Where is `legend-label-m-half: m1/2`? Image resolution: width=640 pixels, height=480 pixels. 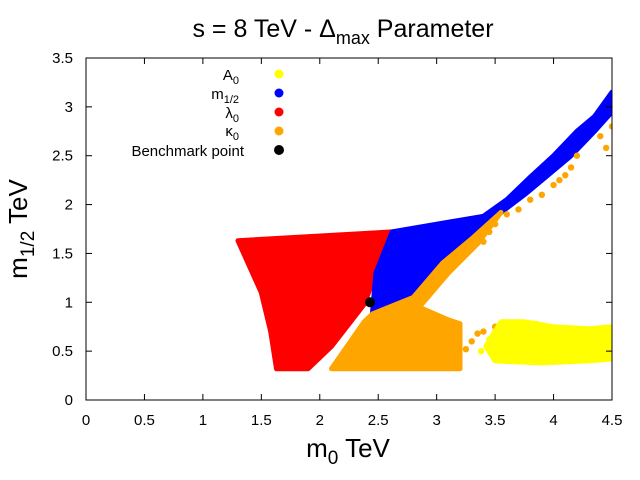 legend-label-m-half: m1/2 is located at coordinates (225, 96).